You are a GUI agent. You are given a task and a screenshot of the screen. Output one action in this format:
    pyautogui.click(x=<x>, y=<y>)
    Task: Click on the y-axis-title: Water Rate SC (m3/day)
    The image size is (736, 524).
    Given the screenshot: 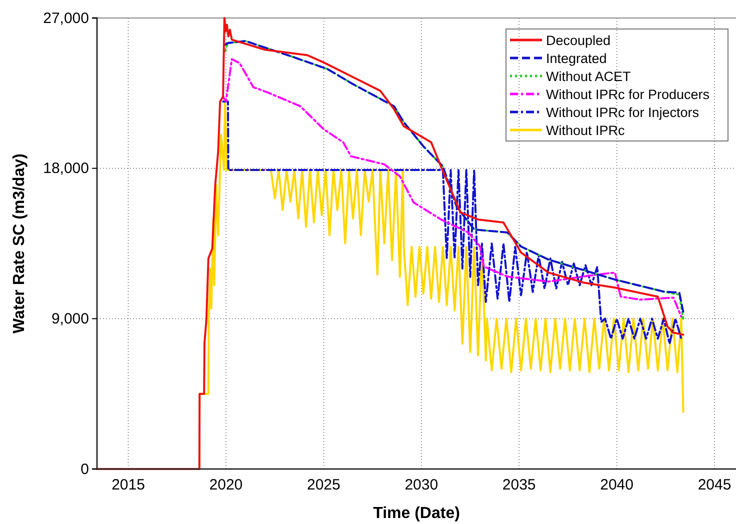 What is the action you would take?
    pyautogui.click(x=19, y=244)
    